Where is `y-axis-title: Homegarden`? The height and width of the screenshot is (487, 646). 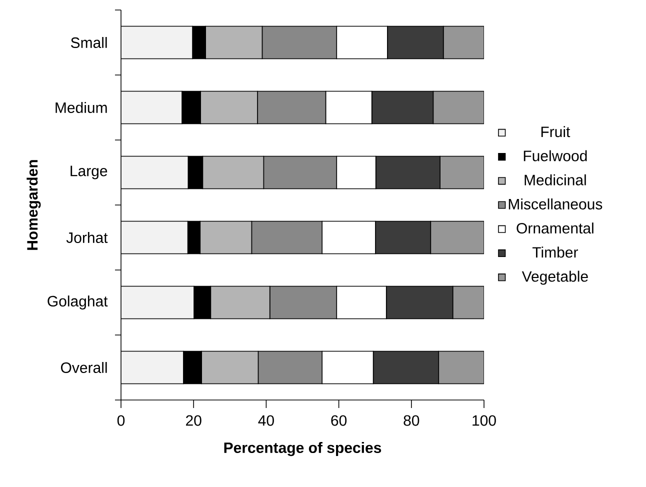
y-axis-title: Homegarden is located at coordinates (33, 205).